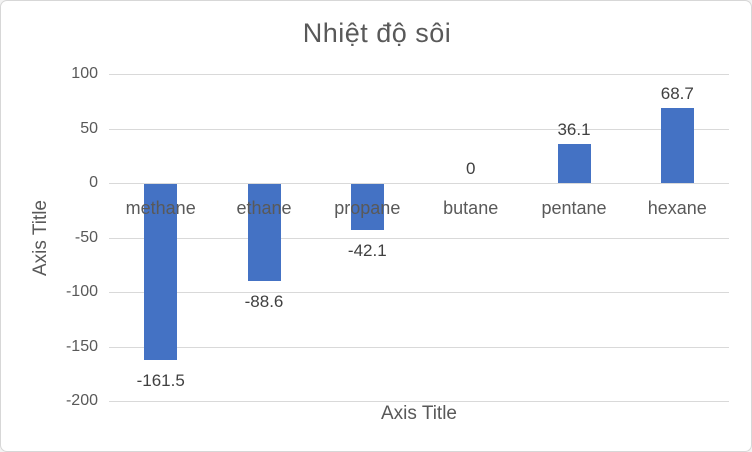 Image resolution: width=752 pixels, height=452 pixels. What do you see at coordinates (161, 272) in the screenshot?
I see `bar-methane` at bounding box center [161, 272].